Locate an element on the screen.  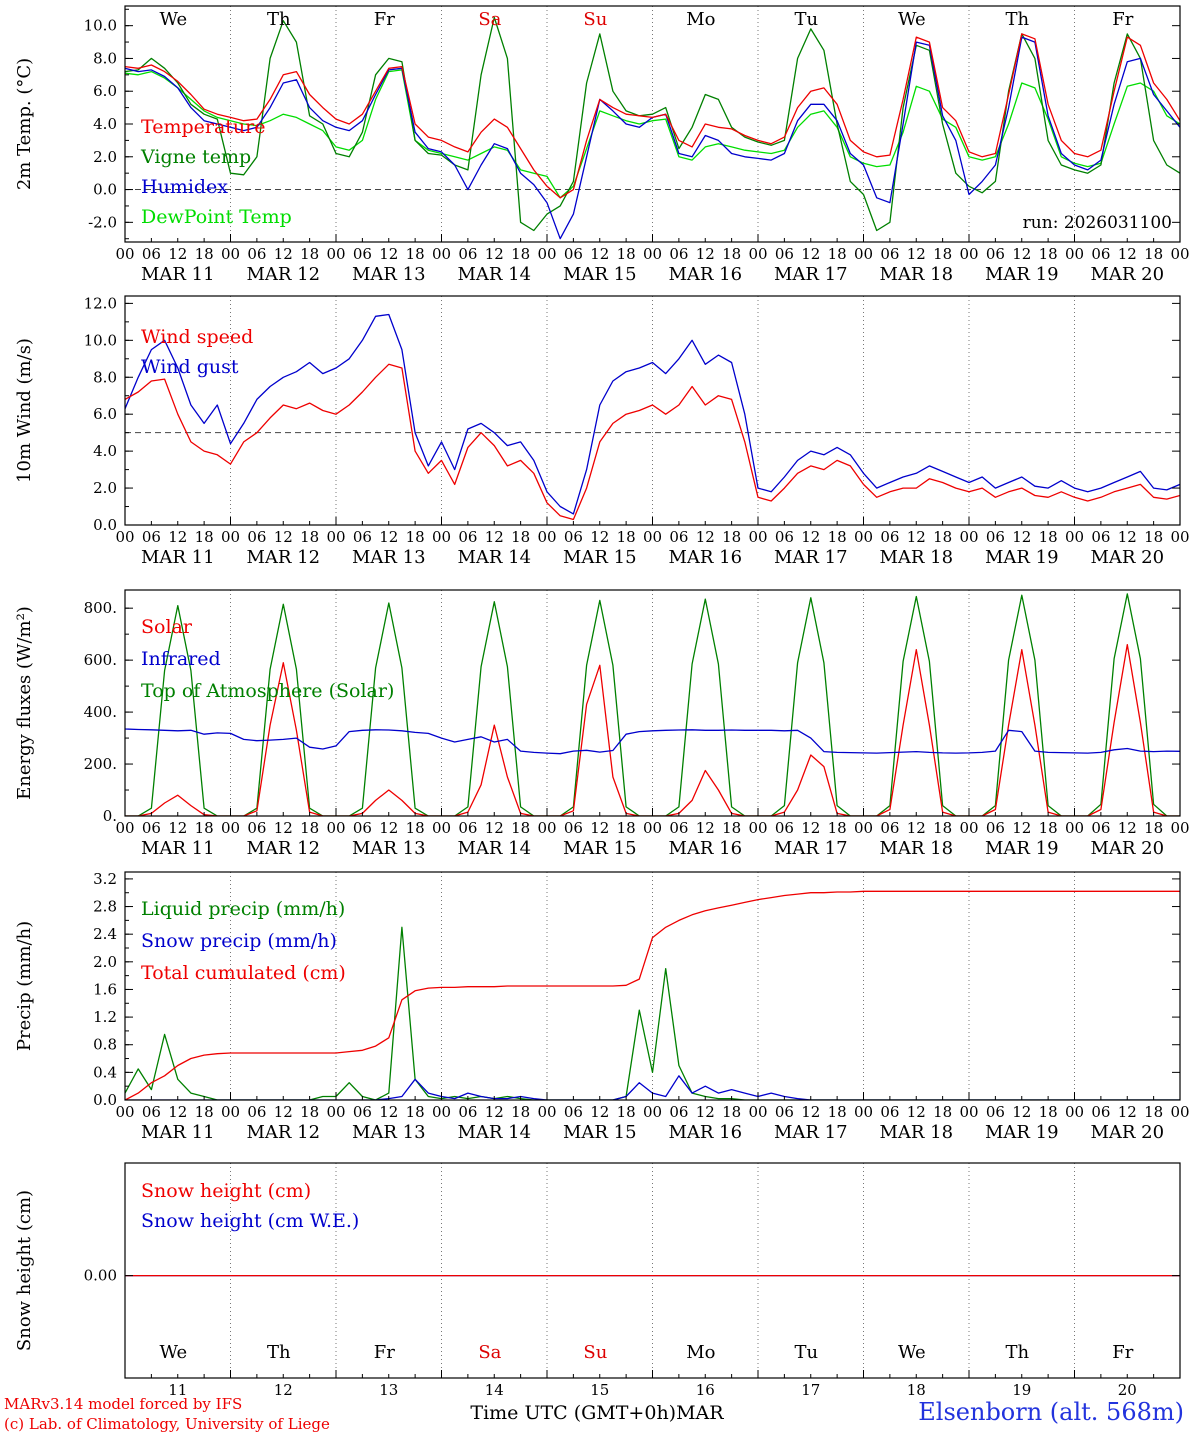
svg-text: 14 is located at coordinates (494, 1389).